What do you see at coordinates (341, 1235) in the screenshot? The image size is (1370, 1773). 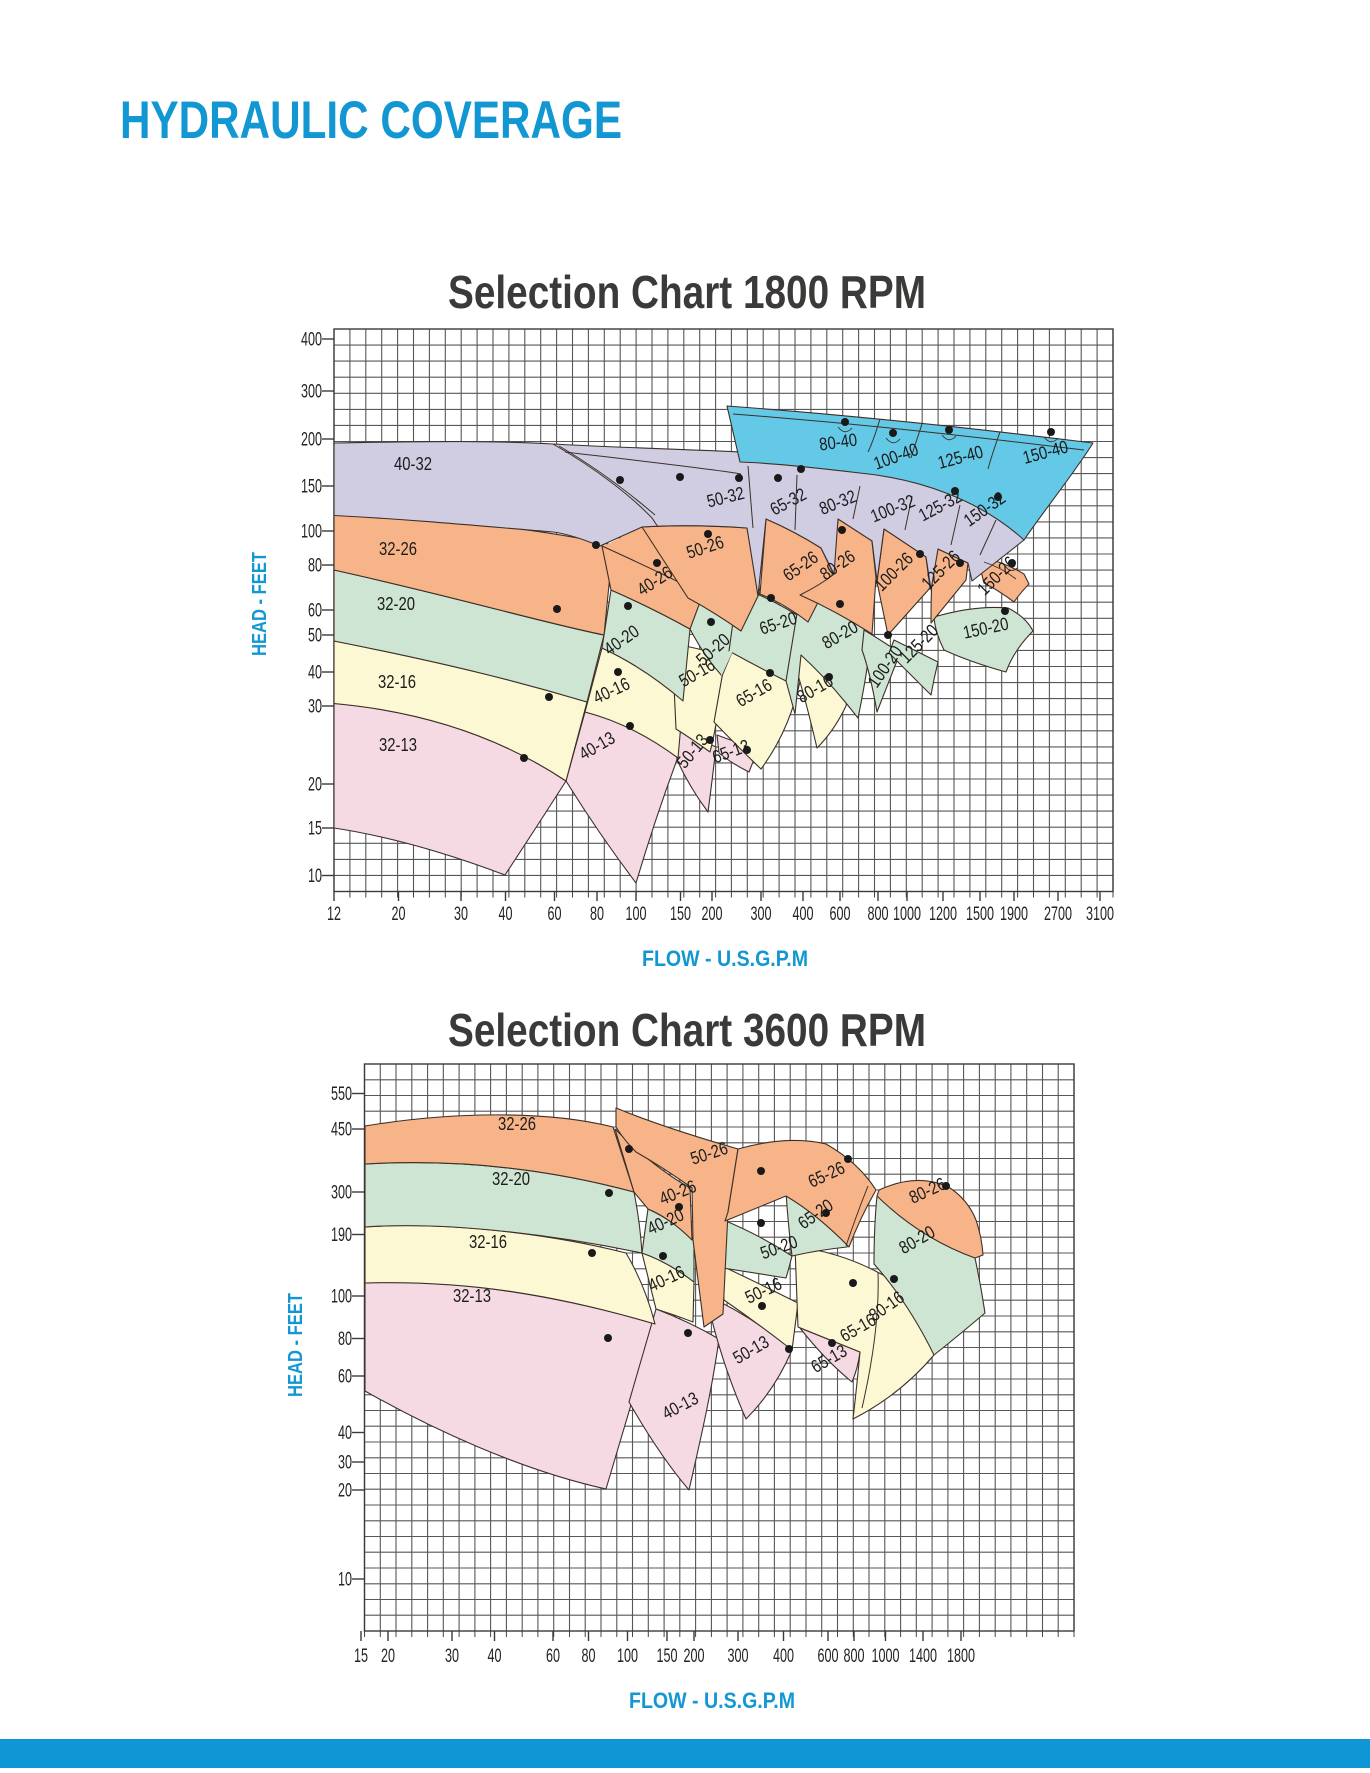 I see `svg-text: 190` at bounding box center [341, 1235].